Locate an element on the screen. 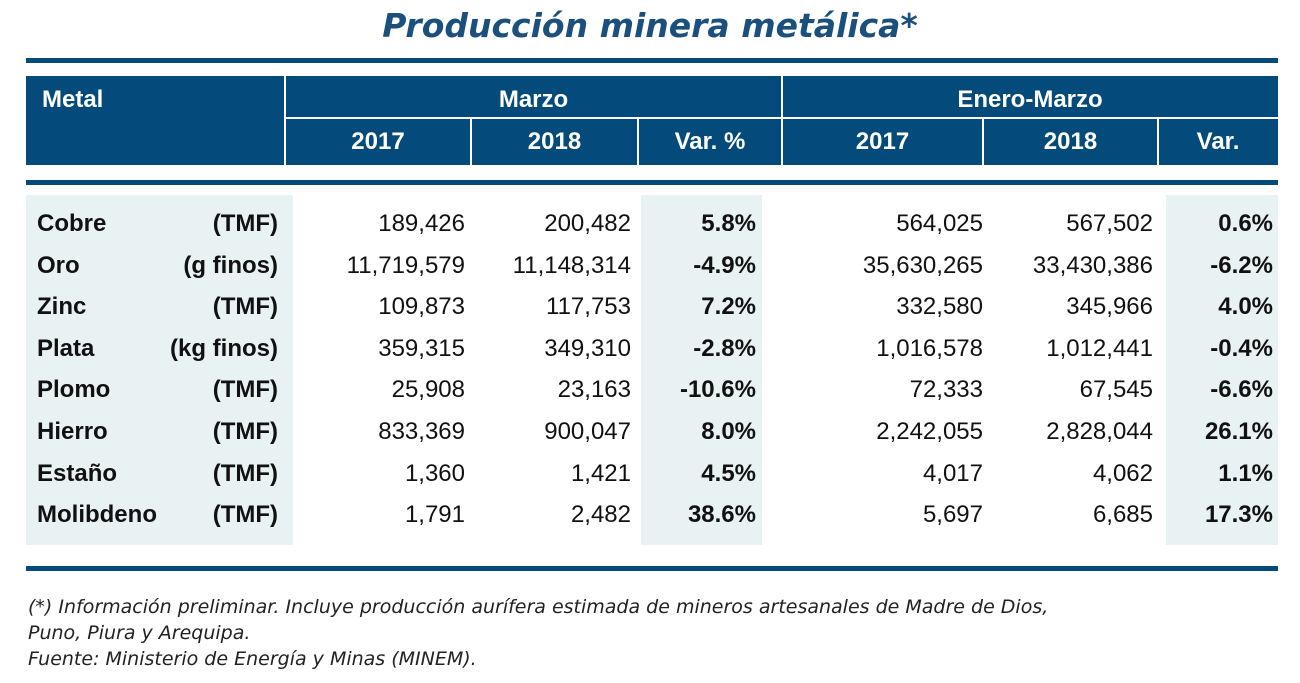 Image resolution: width=1300 pixels, height=683 pixels. value-cell: 1,016,578 is located at coordinates (929, 348).